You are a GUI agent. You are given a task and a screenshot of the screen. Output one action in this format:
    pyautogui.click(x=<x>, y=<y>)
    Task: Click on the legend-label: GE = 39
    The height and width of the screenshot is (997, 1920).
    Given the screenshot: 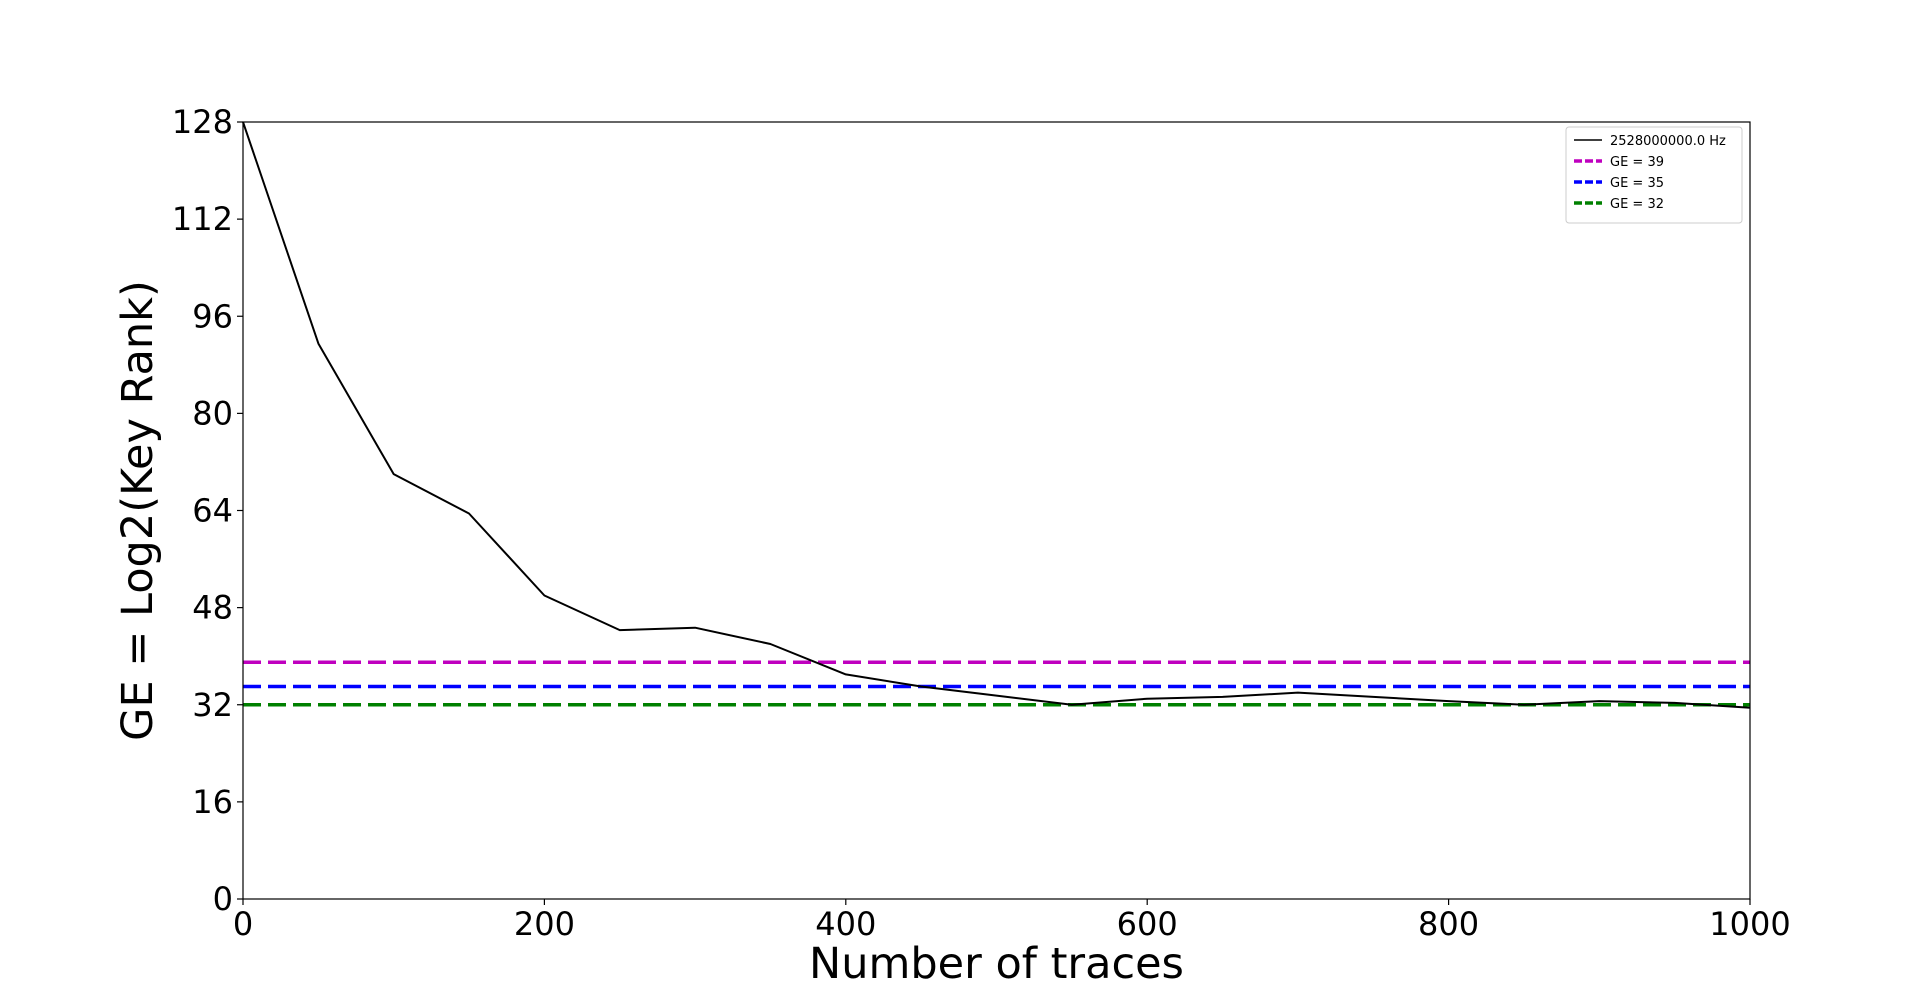 What is the action you would take?
    pyautogui.click(x=1637, y=162)
    